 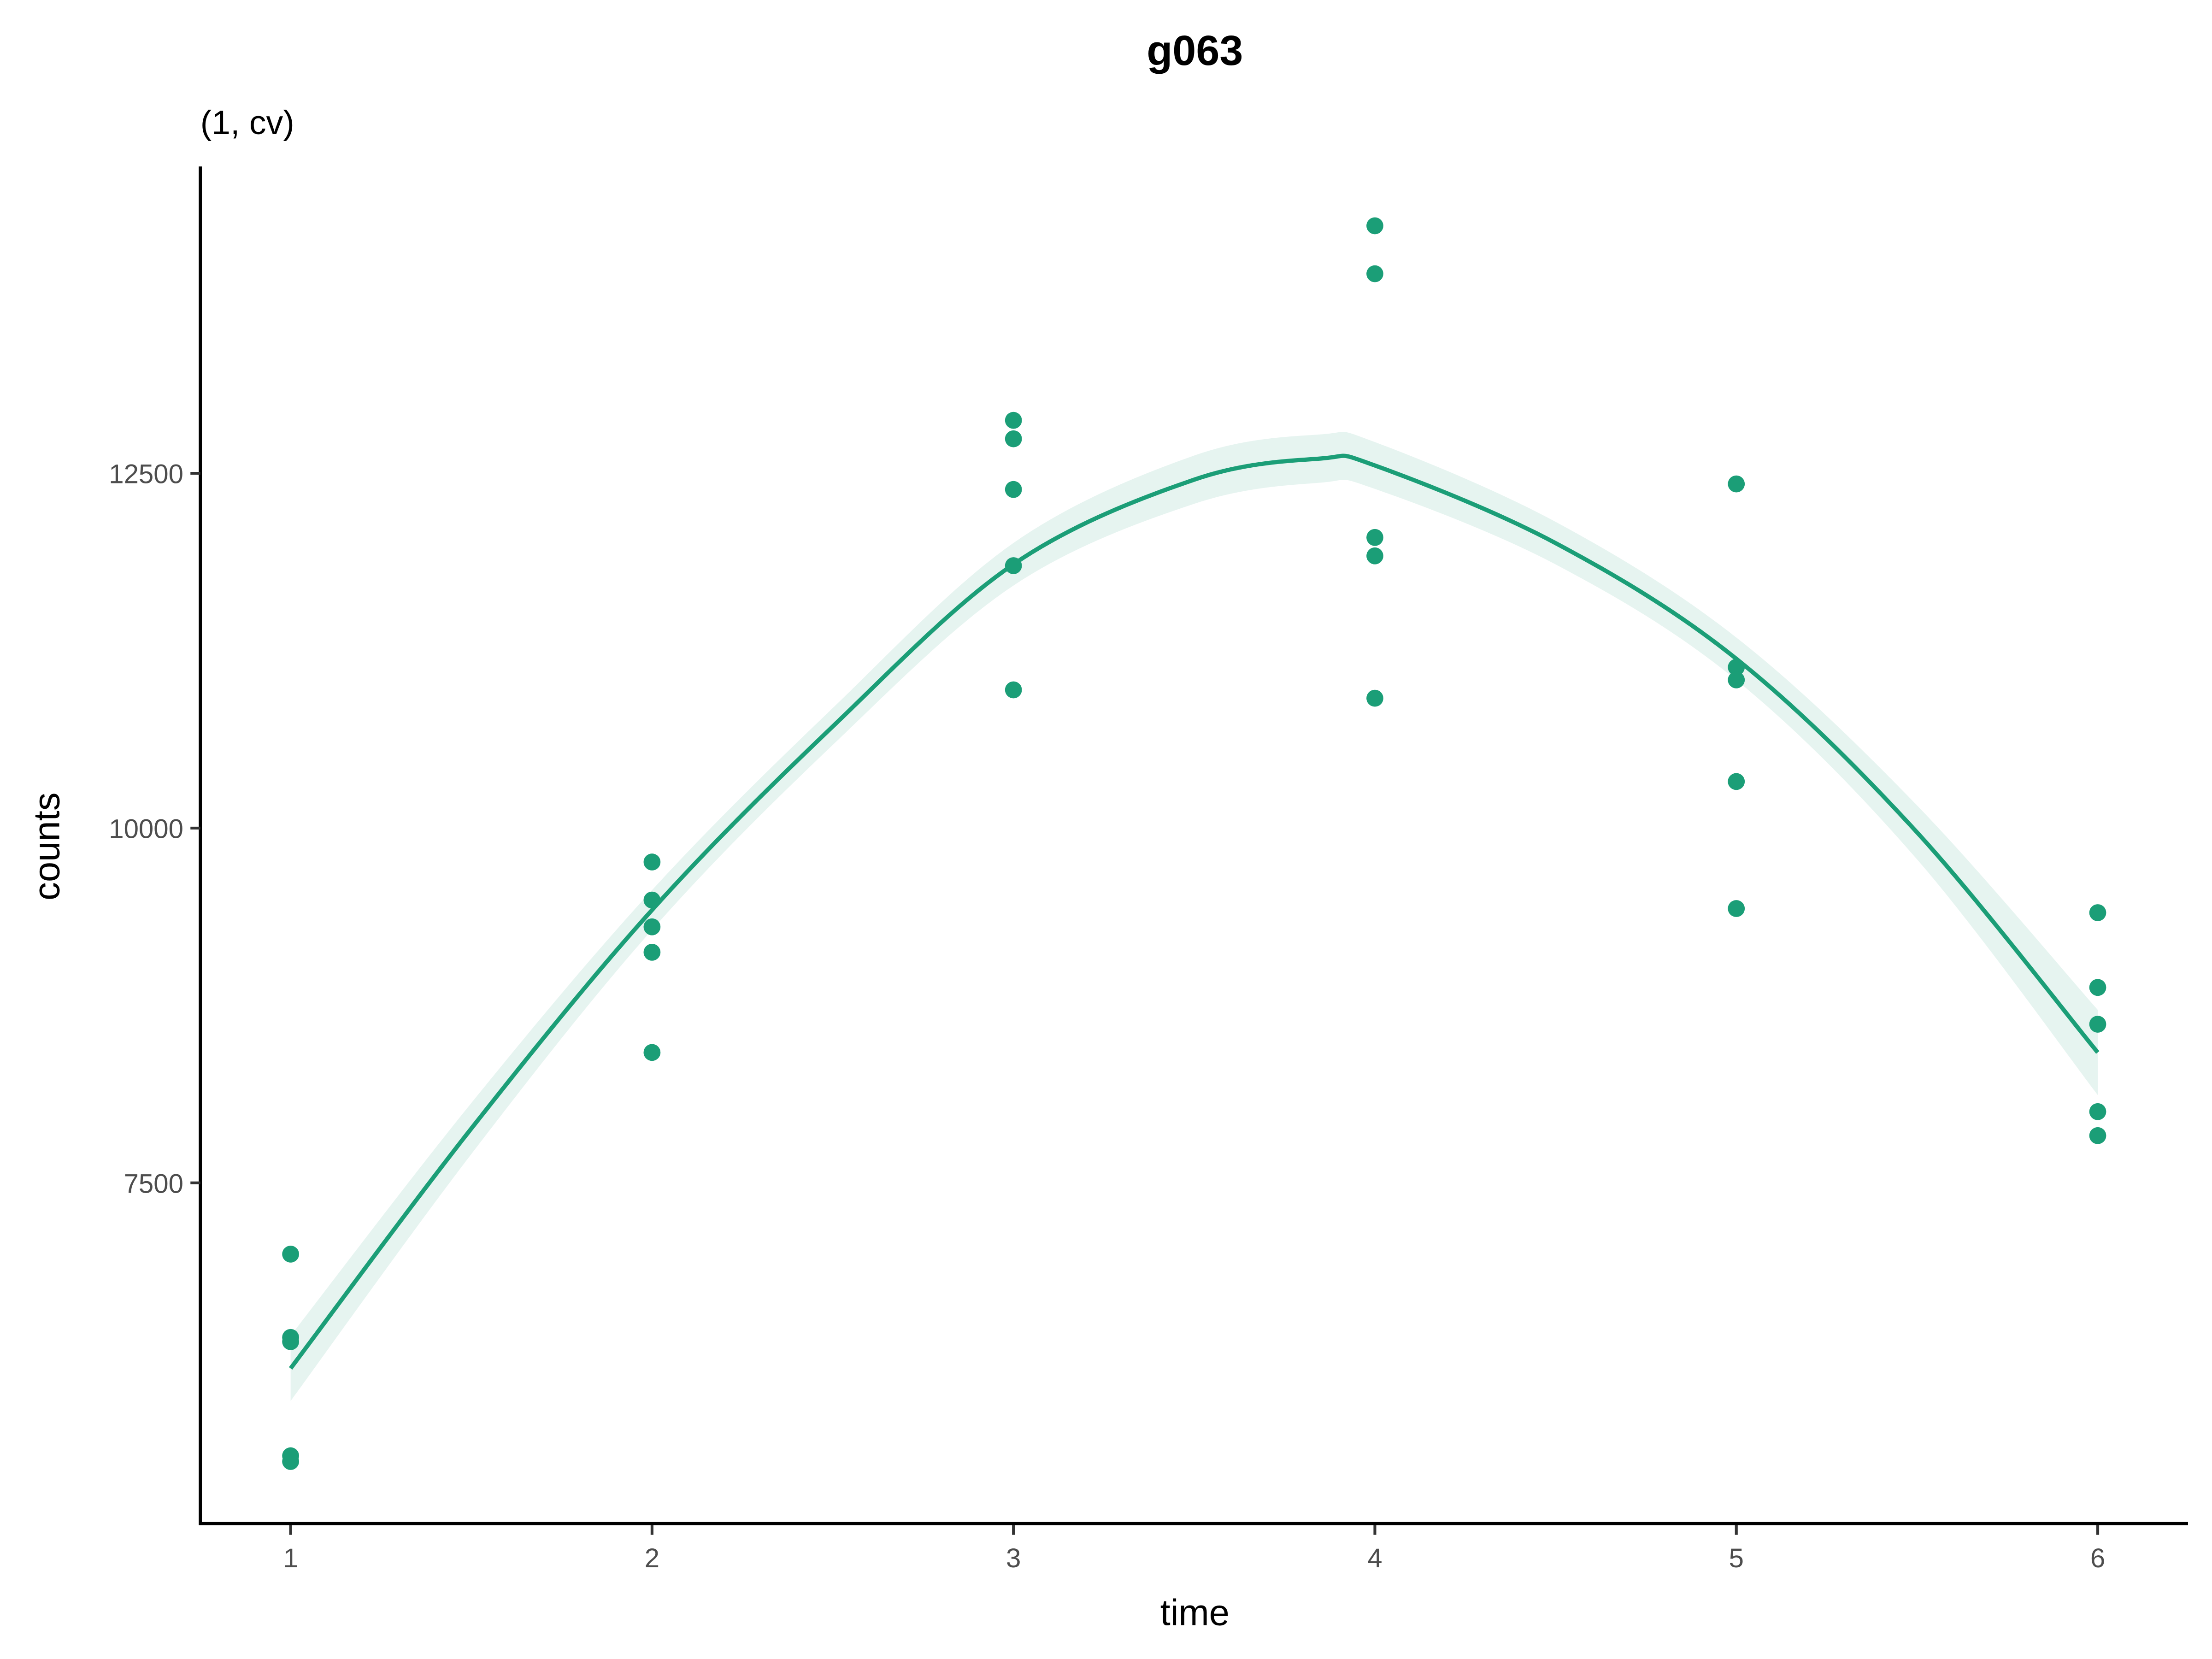 I want to click on x-tick-label: 1, so click(x=290, y=1558).